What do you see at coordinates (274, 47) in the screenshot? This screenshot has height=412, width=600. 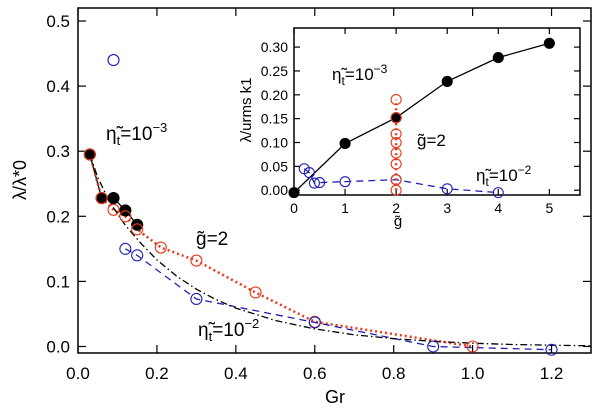 I see `y-tick-label: 0.30` at bounding box center [274, 47].